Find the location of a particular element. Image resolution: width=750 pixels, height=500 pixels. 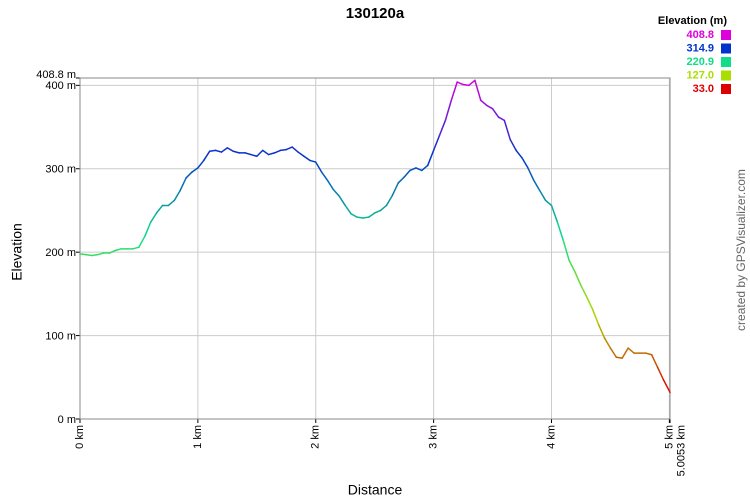

legend-label: 33.0 is located at coordinates (703, 89).